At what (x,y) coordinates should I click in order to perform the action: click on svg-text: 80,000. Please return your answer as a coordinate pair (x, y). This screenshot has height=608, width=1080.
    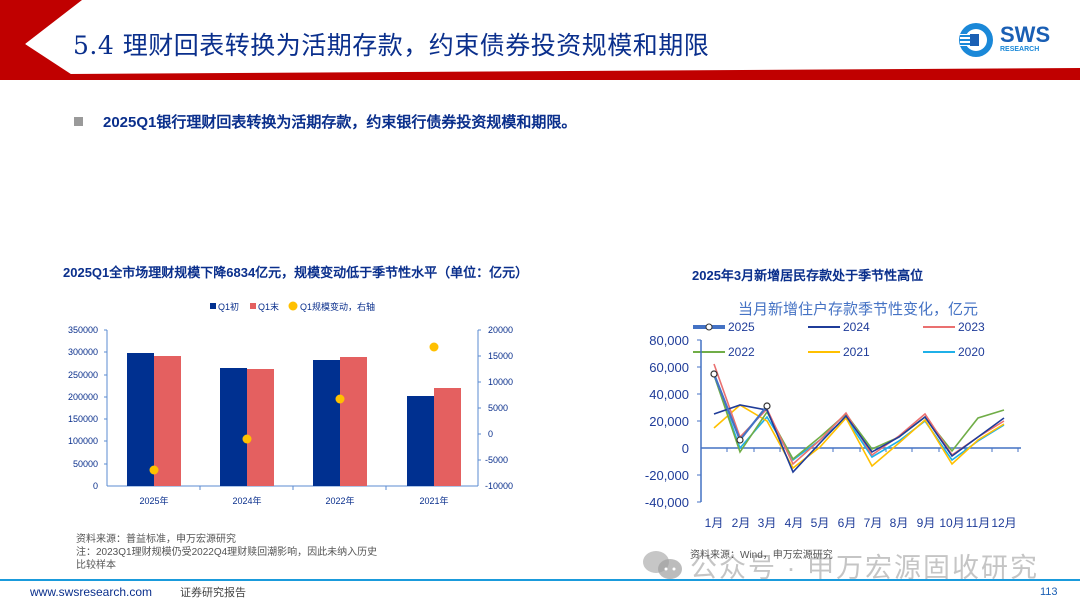
    Looking at the image, I should click on (669, 340).